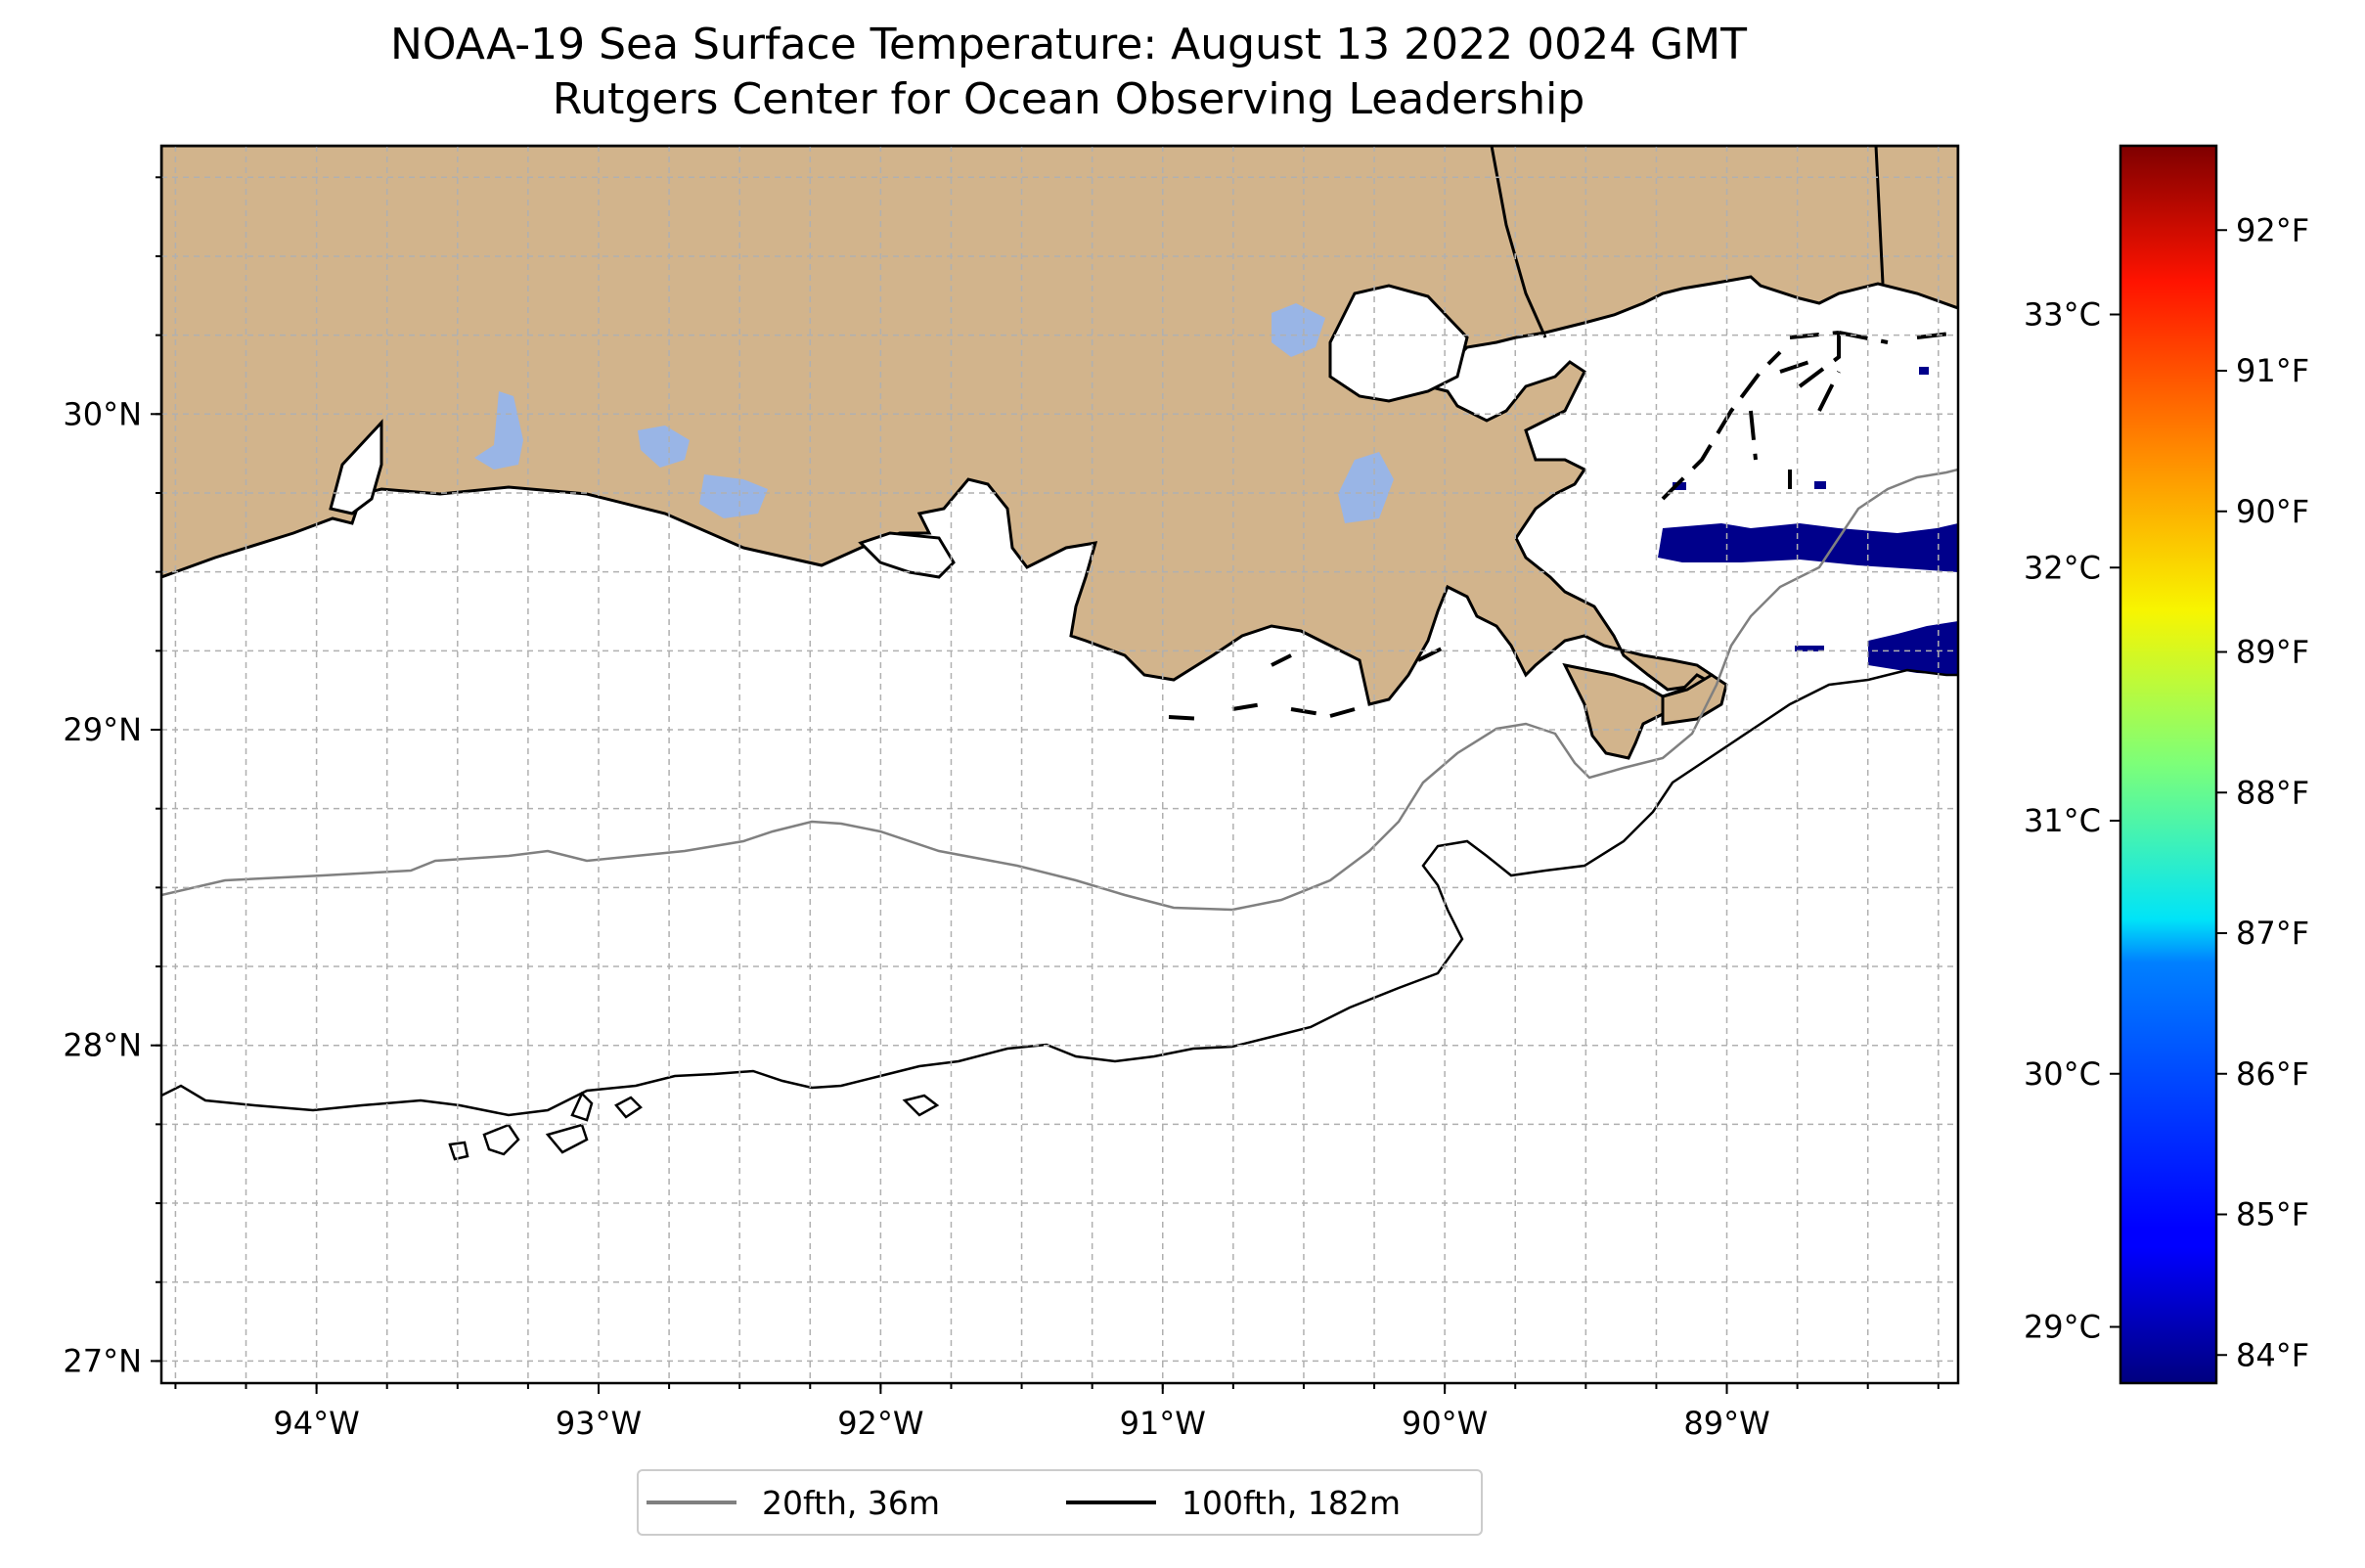  What do you see at coordinates (1687, 242) in the screenshot?
I see `state-border` at bounding box center [1687, 242].